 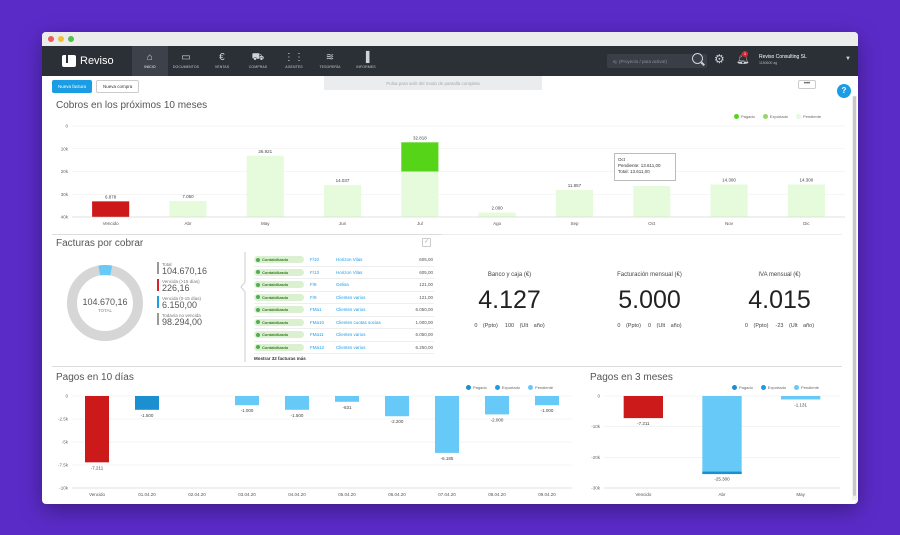 I want to click on donut-legend-value: 104.670,16, so click(x=185, y=271).